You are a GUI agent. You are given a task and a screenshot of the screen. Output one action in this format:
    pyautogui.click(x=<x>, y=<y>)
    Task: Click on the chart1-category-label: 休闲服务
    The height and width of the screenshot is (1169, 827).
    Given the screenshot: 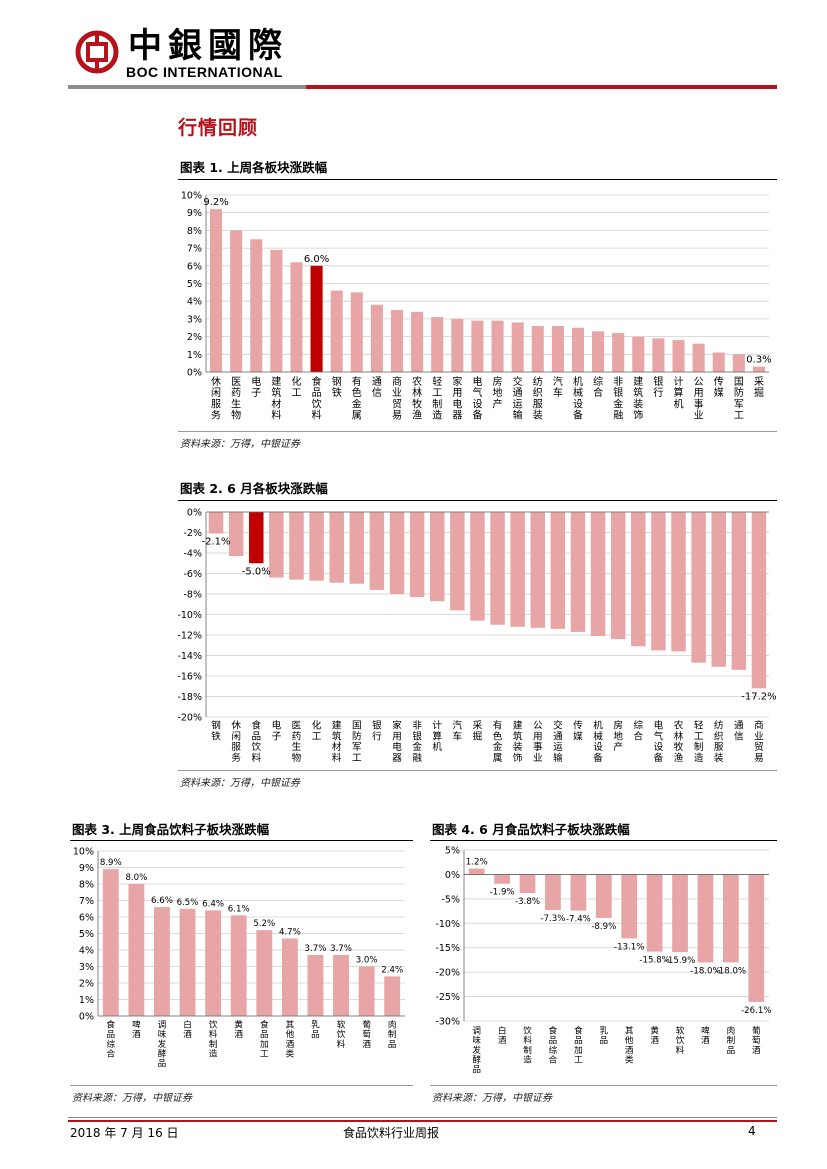 What is the action you would take?
    pyautogui.click(x=216, y=399)
    